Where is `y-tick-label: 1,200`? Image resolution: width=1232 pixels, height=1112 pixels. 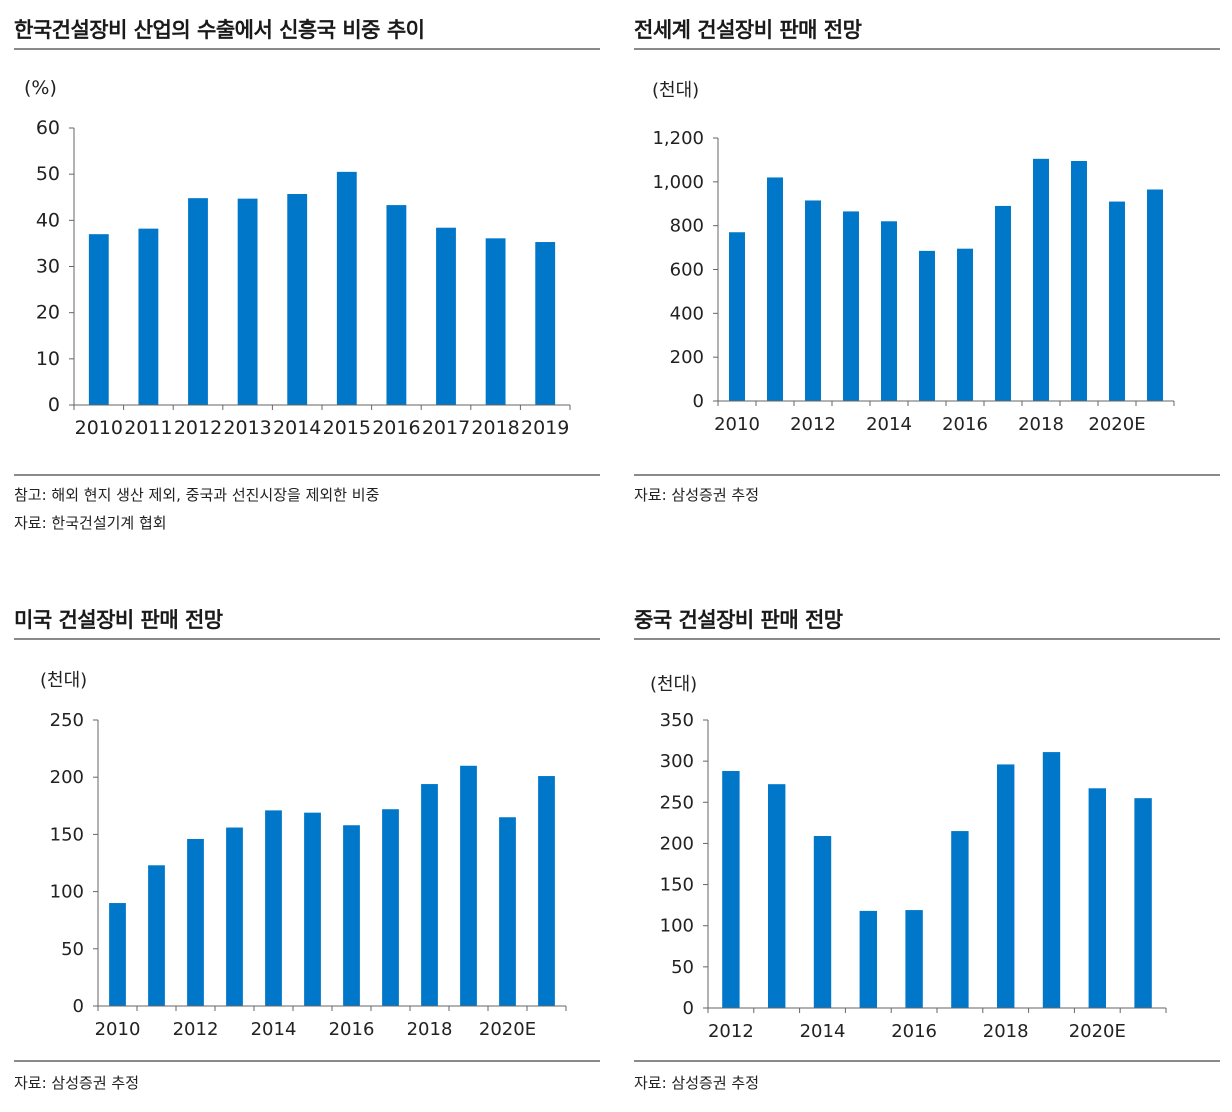 y-tick-label: 1,200 is located at coordinates (678, 138).